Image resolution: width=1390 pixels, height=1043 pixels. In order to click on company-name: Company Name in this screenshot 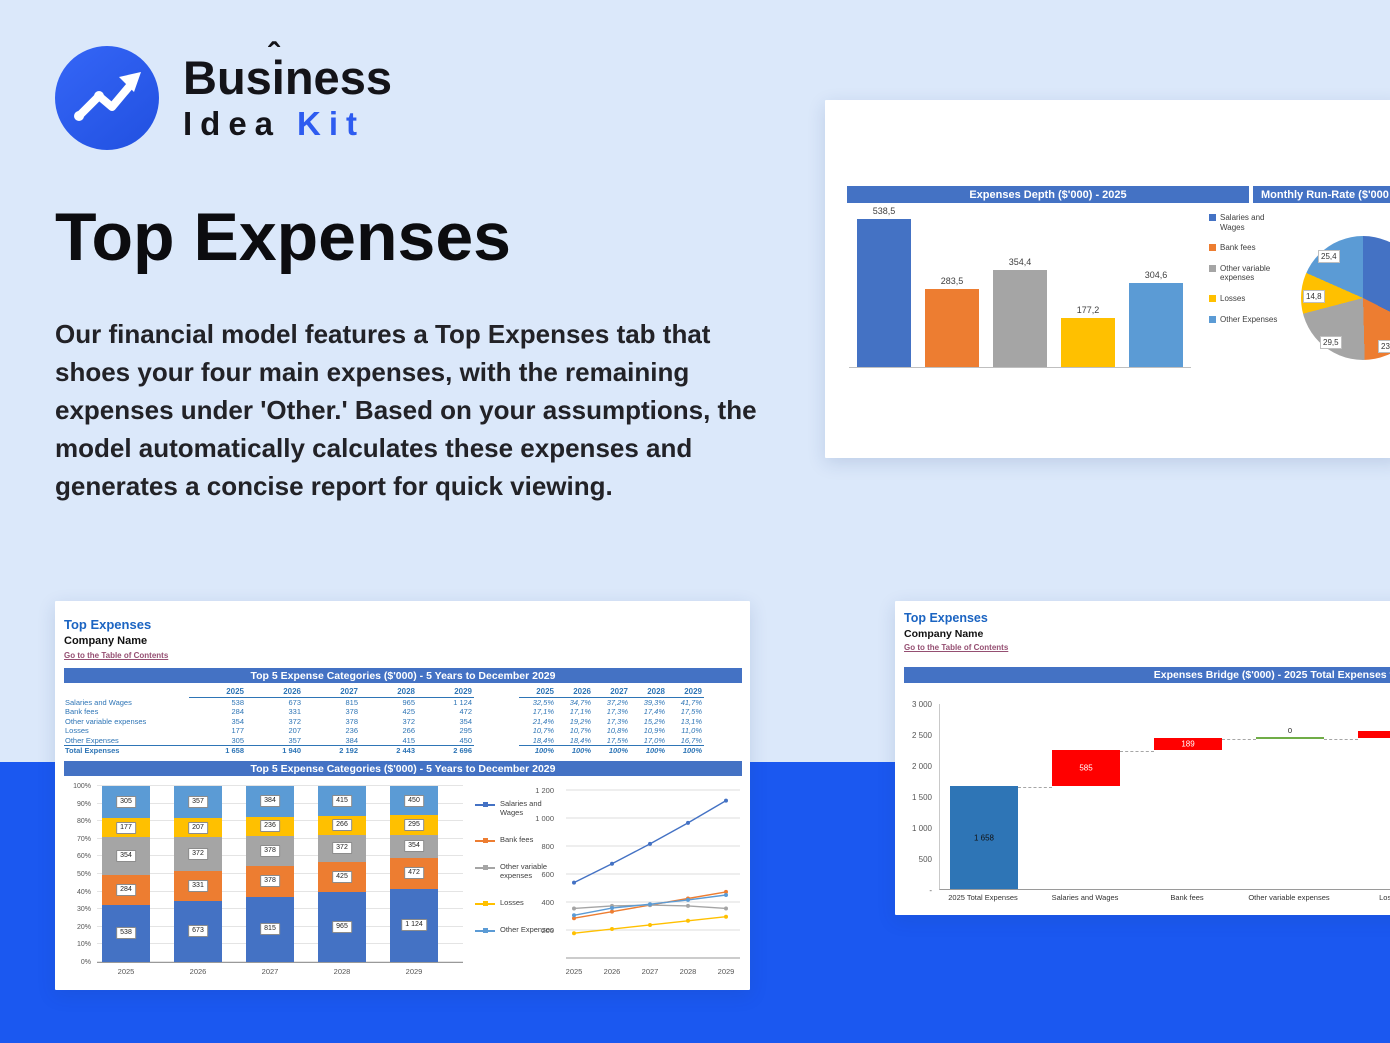, I will do `click(944, 634)`.